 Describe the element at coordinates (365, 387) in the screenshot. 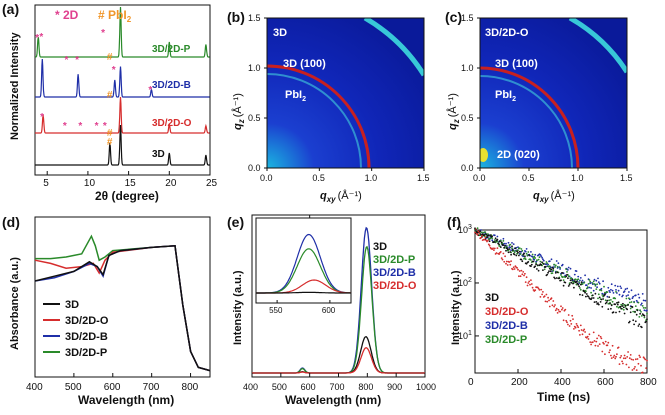

I see `panel-e-xtick-label: 800` at that location.